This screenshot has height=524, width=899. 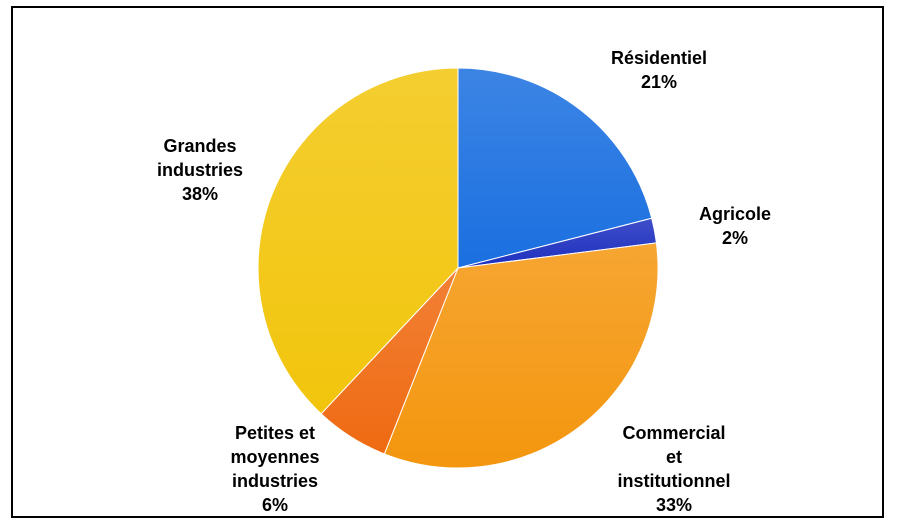 I want to click on slice-label-text: moyennes, so click(x=275, y=457).